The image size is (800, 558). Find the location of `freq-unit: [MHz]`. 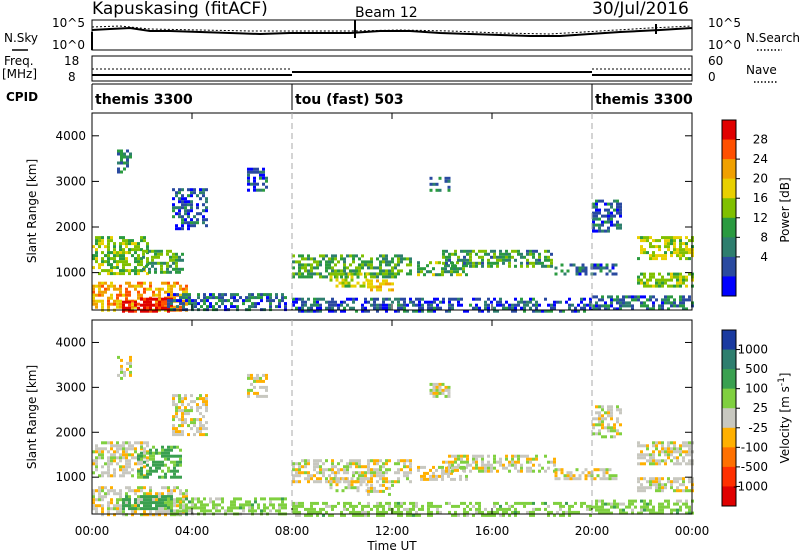

freq-unit: [MHz] is located at coordinates (19, 74).